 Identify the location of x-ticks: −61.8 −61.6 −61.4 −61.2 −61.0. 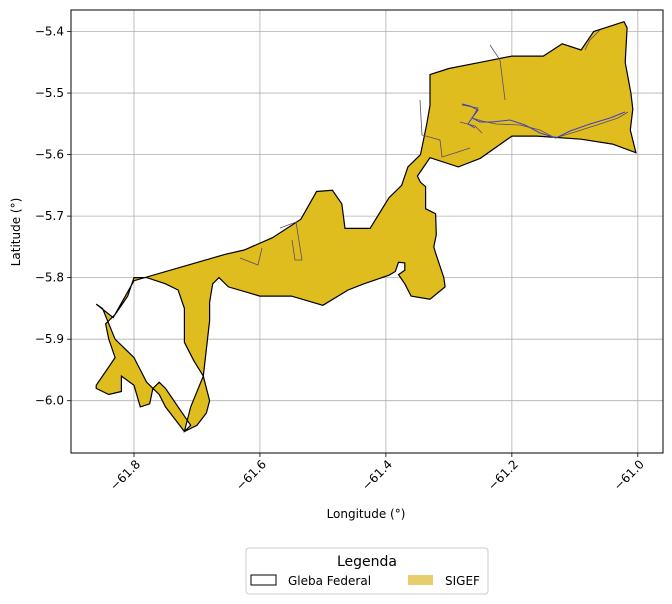
(377, 473).